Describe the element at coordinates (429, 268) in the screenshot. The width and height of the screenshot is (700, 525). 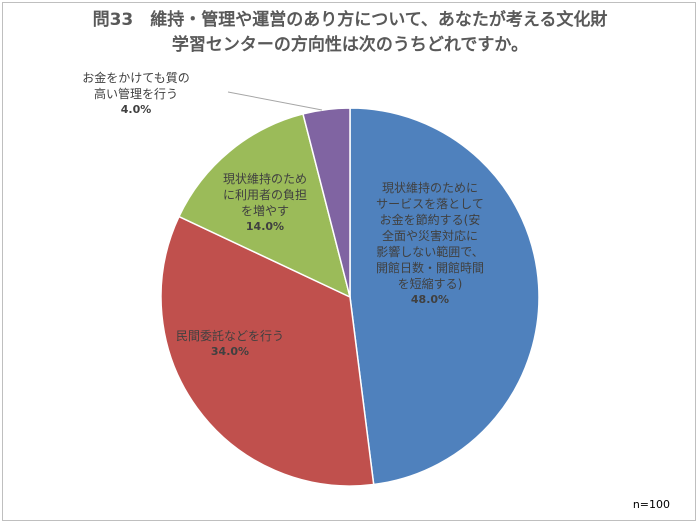
I see `data-label-text-line: 開館日数・開館時間` at that location.